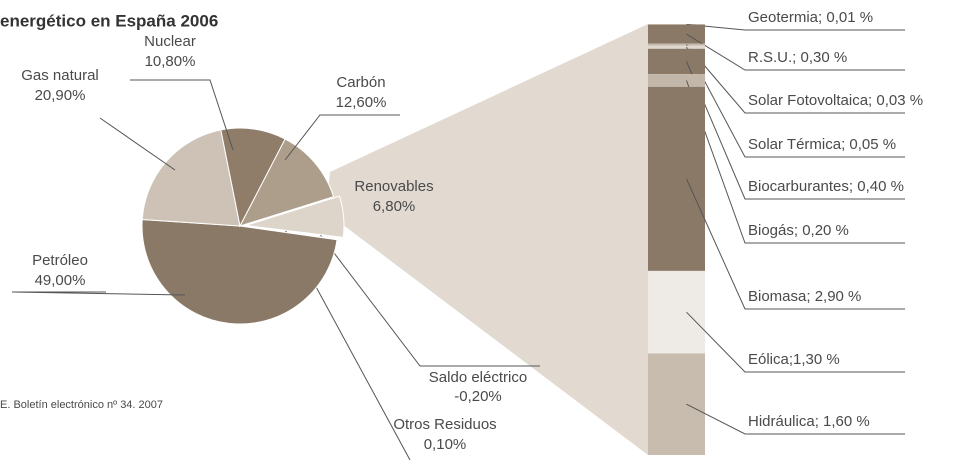 Image resolution: width=973 pixels, height=463 pixels. I want to click on segment-label: Solar Térmica; 0,05 %, so click(822, 144).